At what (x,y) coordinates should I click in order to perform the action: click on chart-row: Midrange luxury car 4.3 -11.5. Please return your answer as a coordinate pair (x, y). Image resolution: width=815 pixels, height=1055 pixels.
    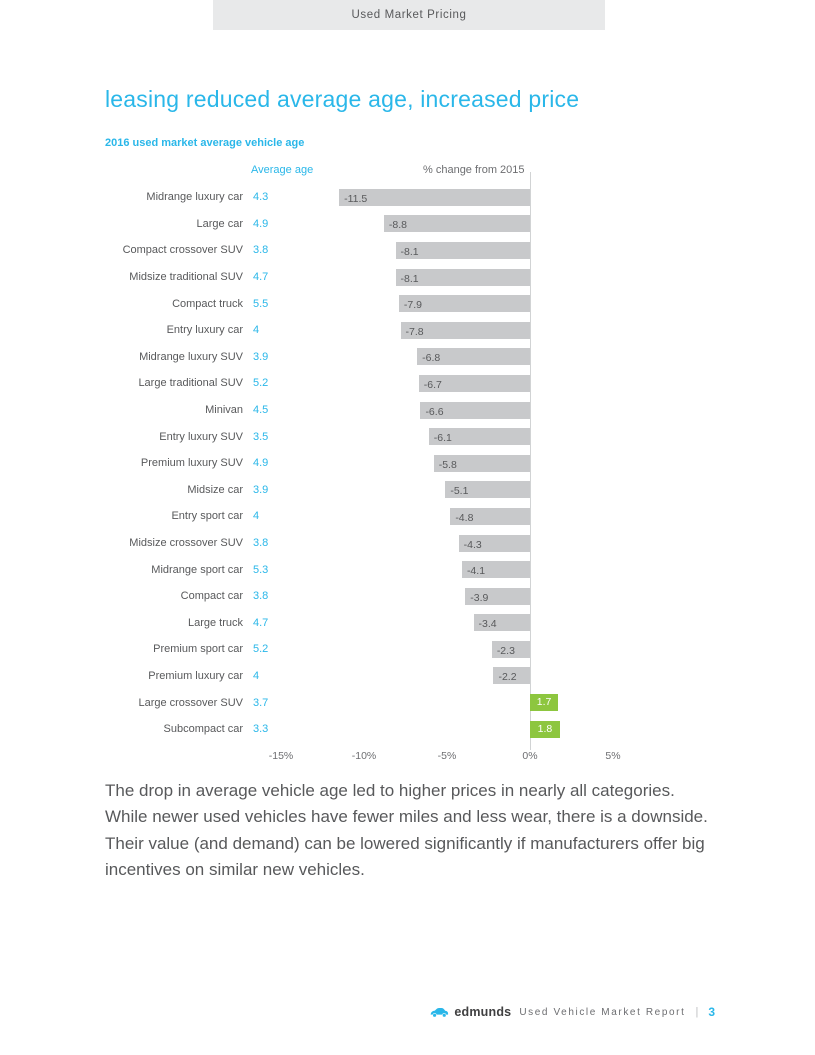
    Looking at the image, I should click on (415, 197).